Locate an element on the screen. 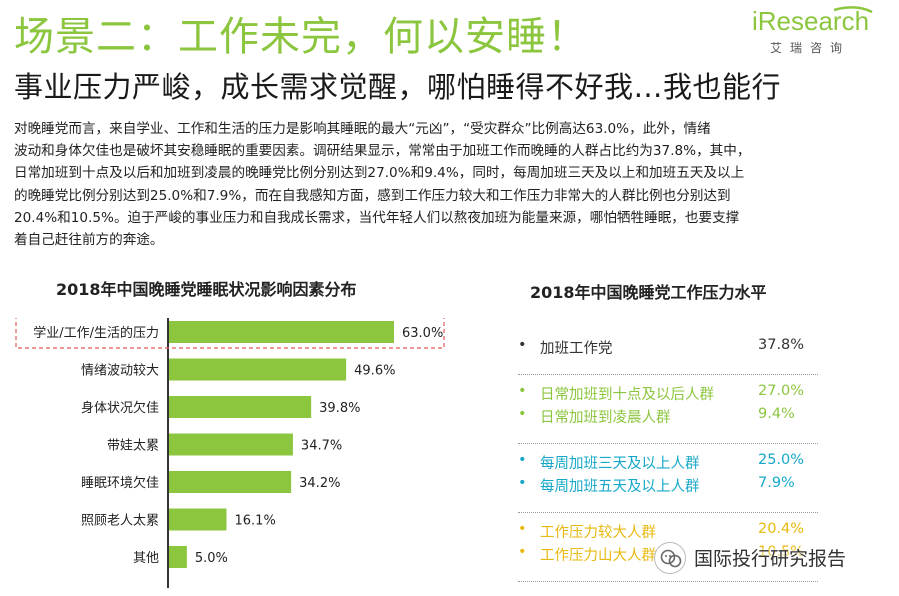  pressure-item: • 加班工作党 37.8% is located at coordinates (668, 348).